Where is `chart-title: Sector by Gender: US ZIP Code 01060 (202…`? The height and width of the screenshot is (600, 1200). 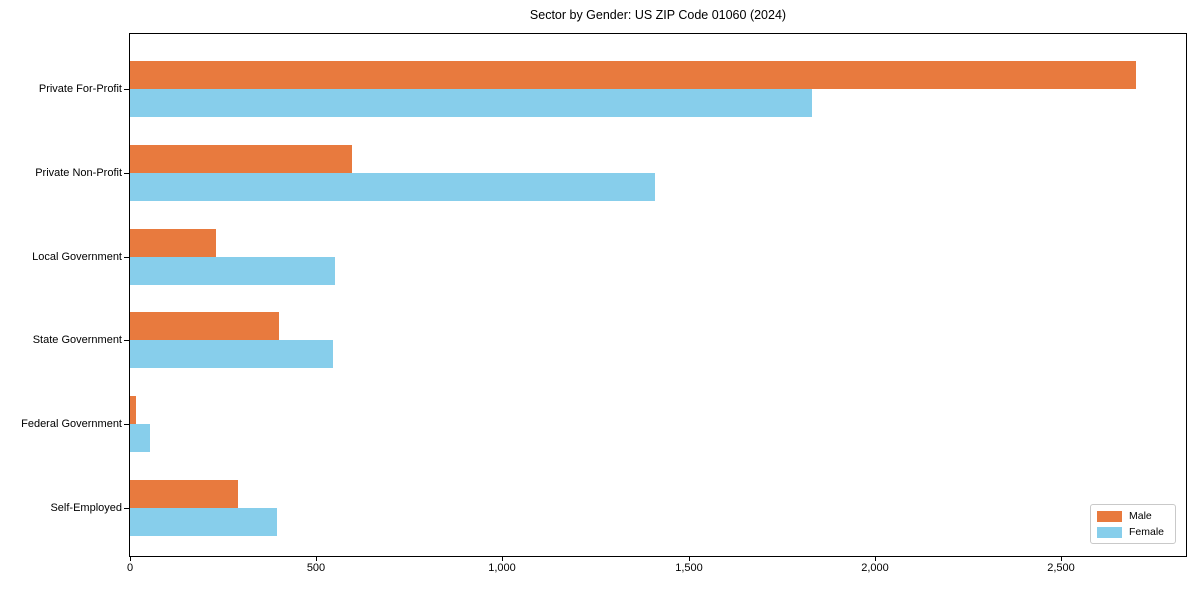
chart-title: Sector by Gender: US ZIP Code 01060 (202… is located at coordinates (658, 15).